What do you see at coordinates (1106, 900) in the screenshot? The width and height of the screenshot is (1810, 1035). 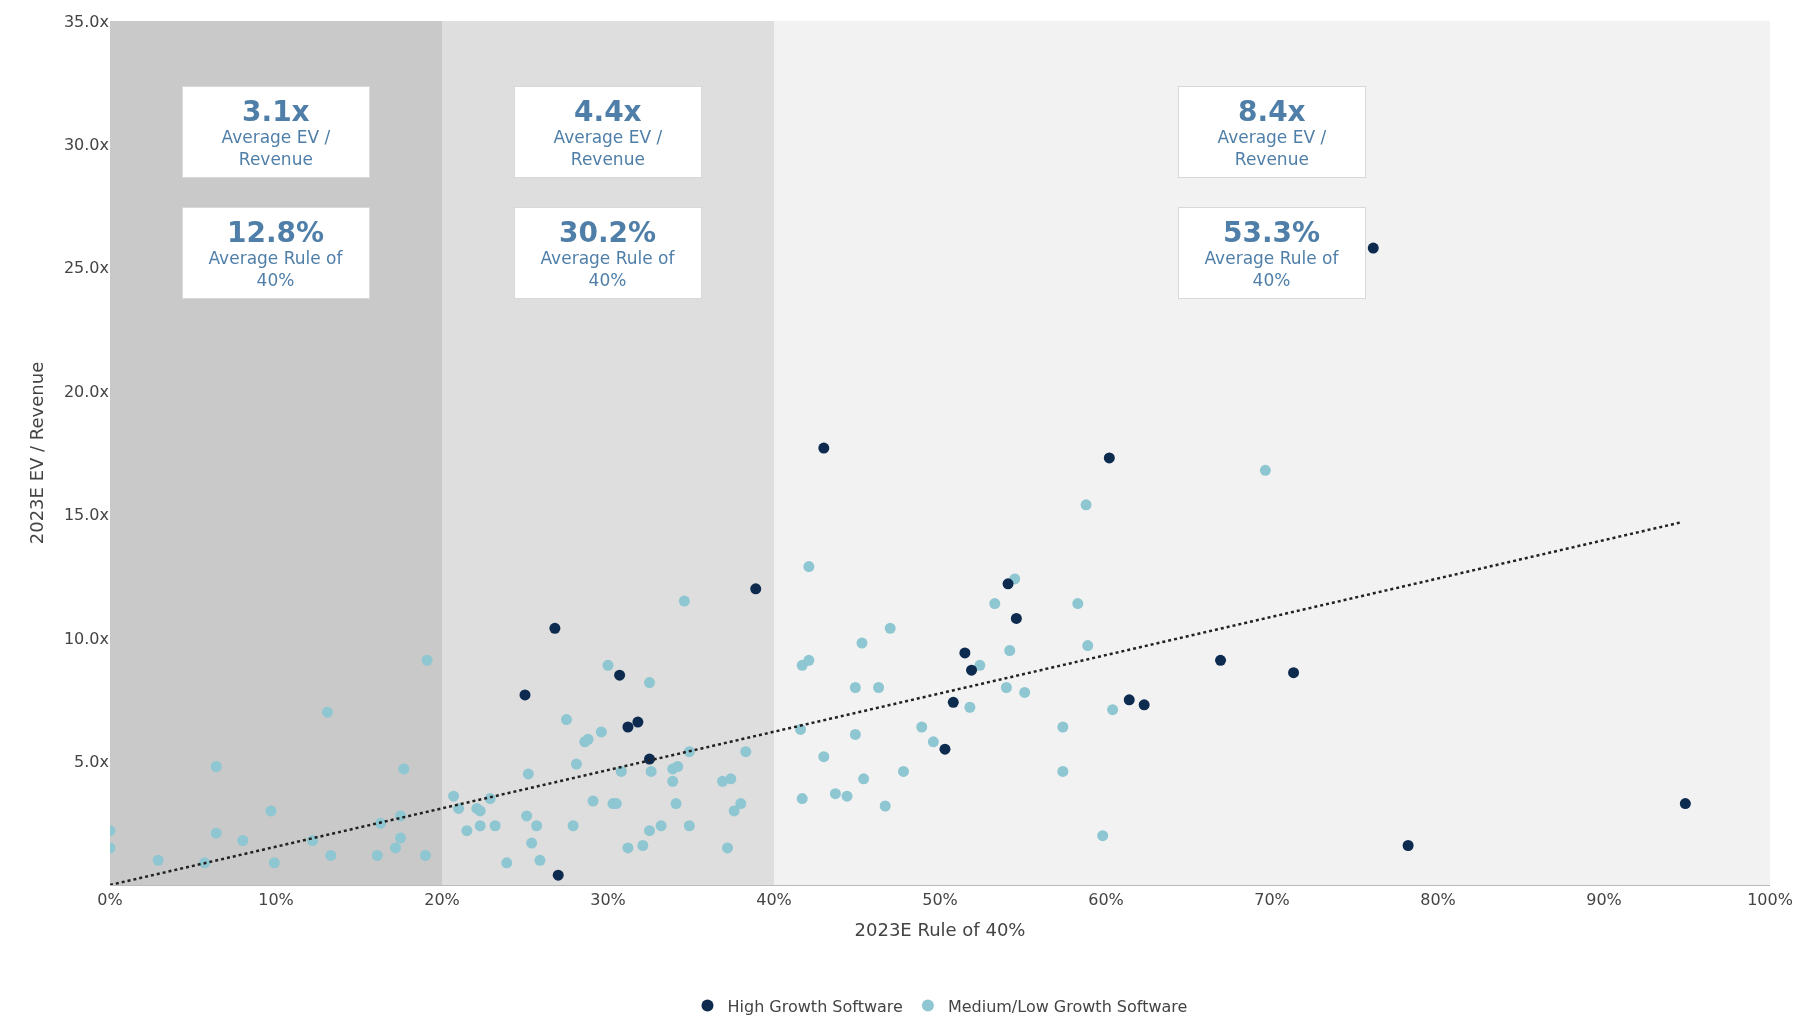 I see `x-tick-label: 60%` at bounding box center [1106, 900].